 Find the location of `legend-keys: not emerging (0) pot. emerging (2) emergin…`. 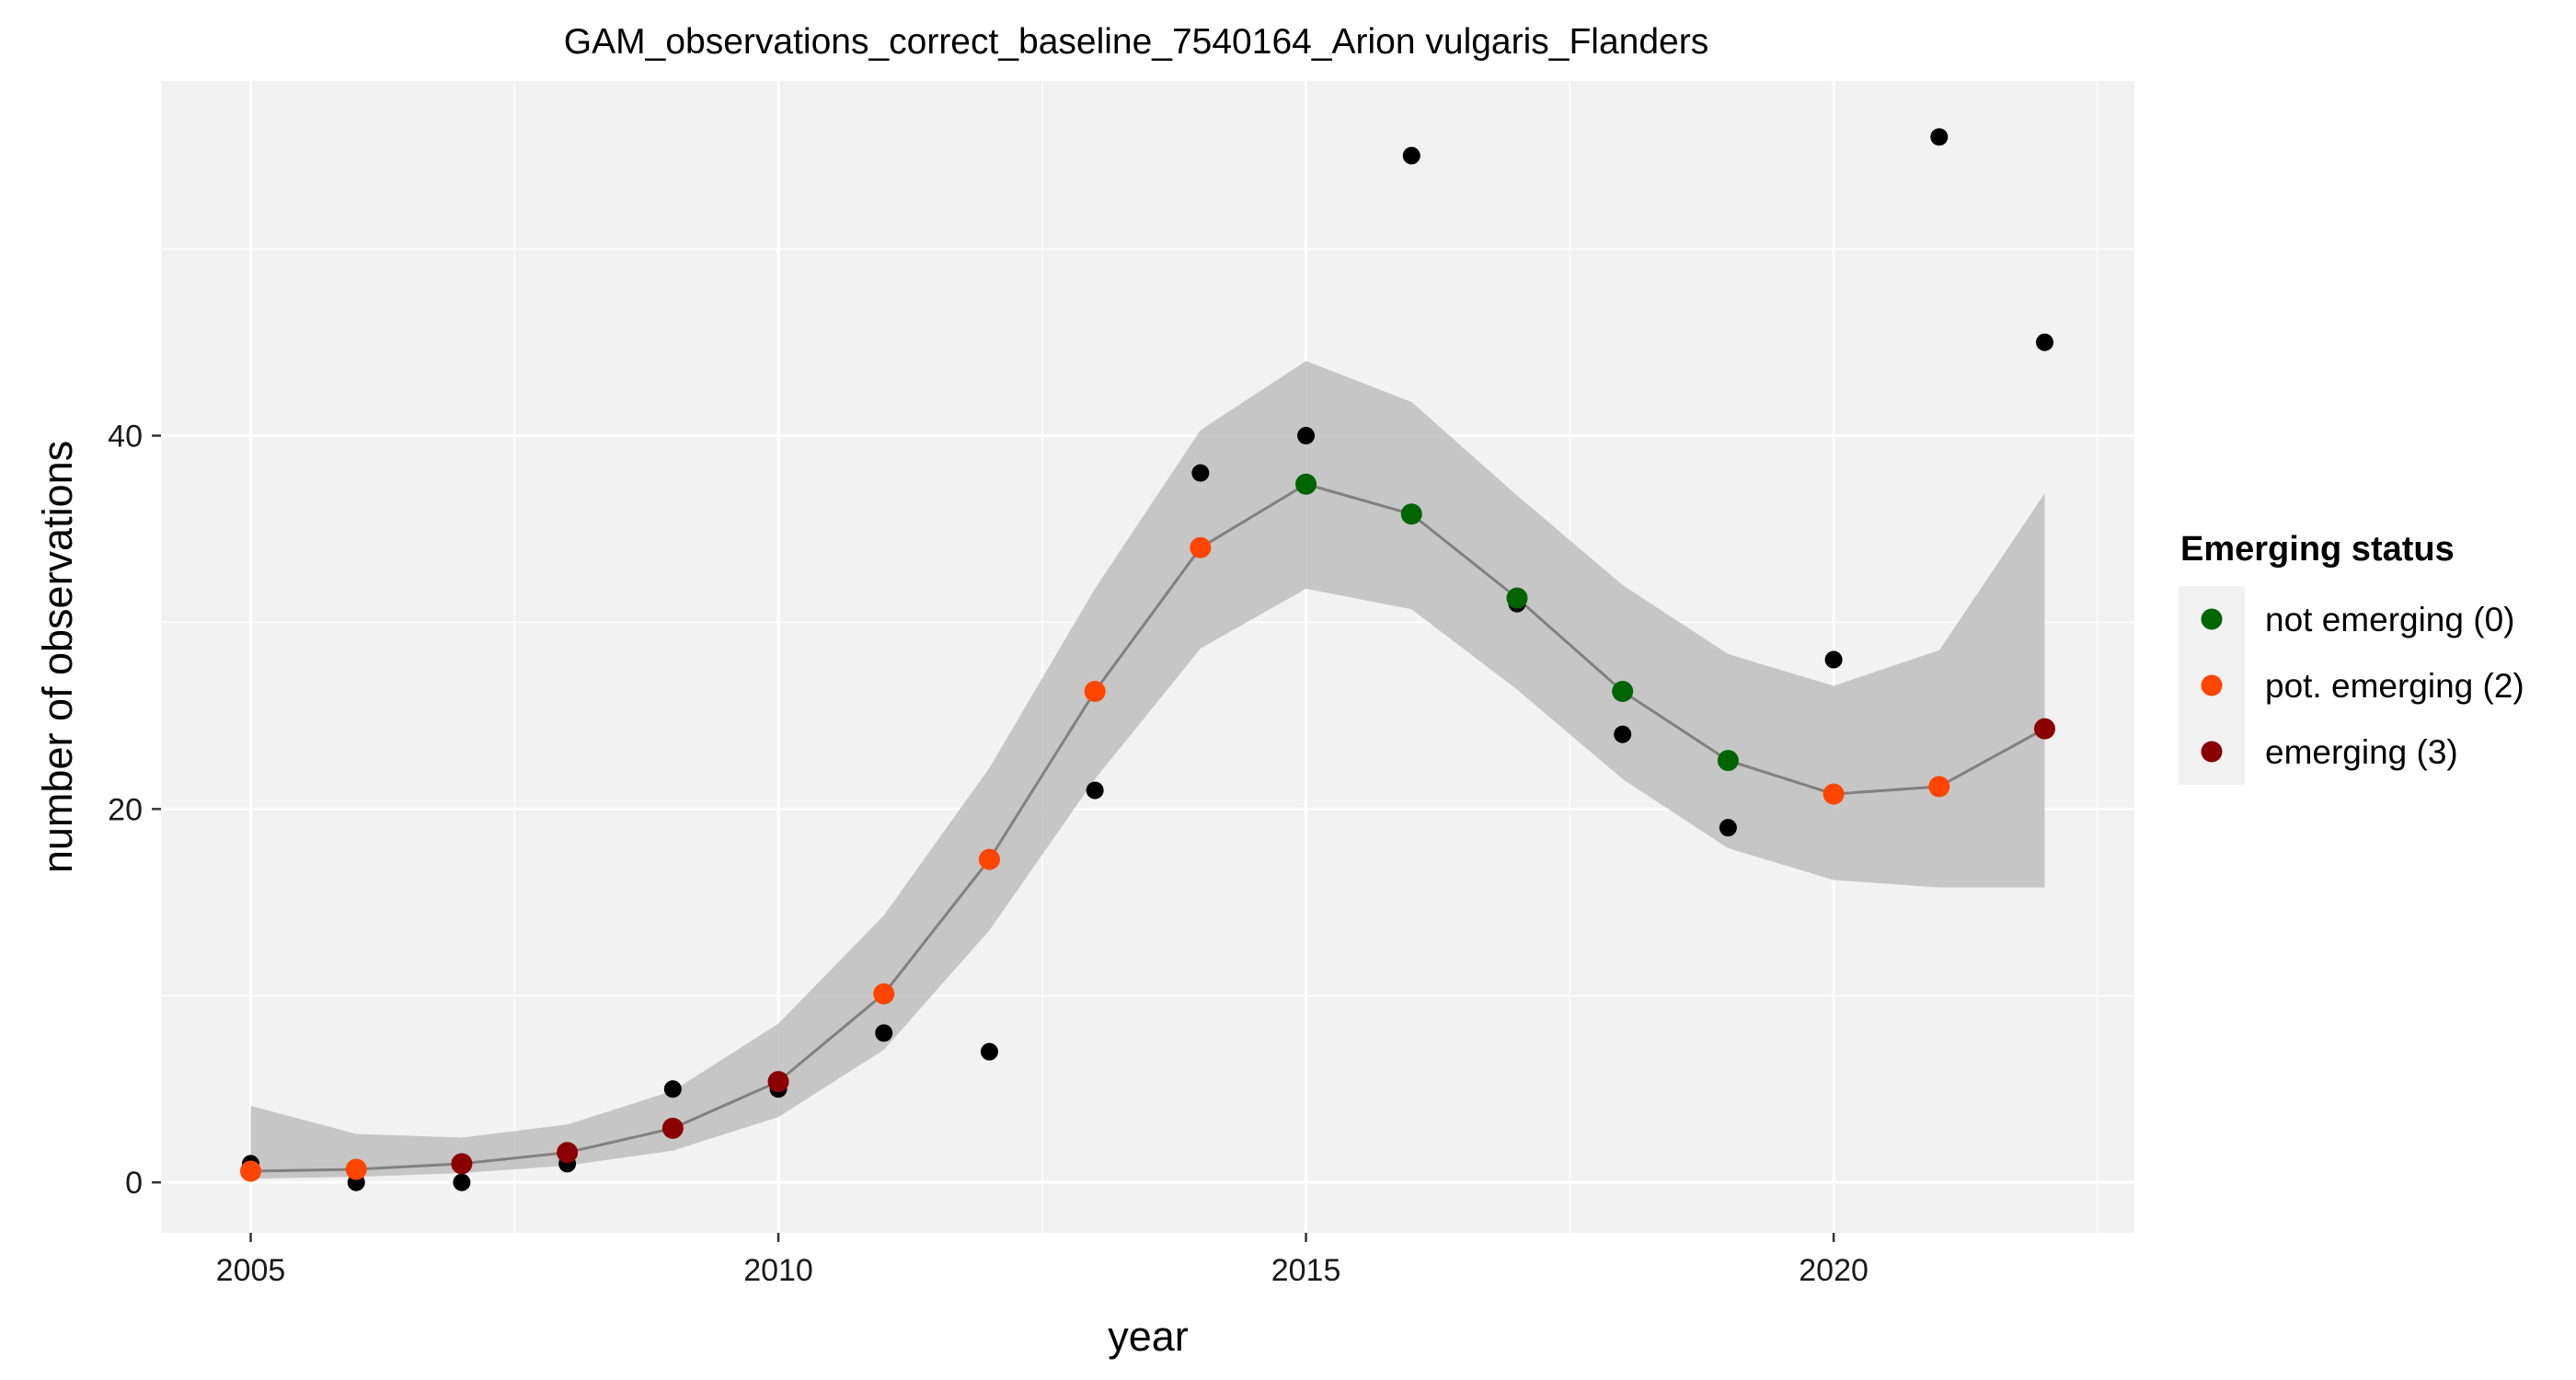

legend-keys: not emerging (0) pot. emerging (2) emergin… is located at coordinates (2351, 685).